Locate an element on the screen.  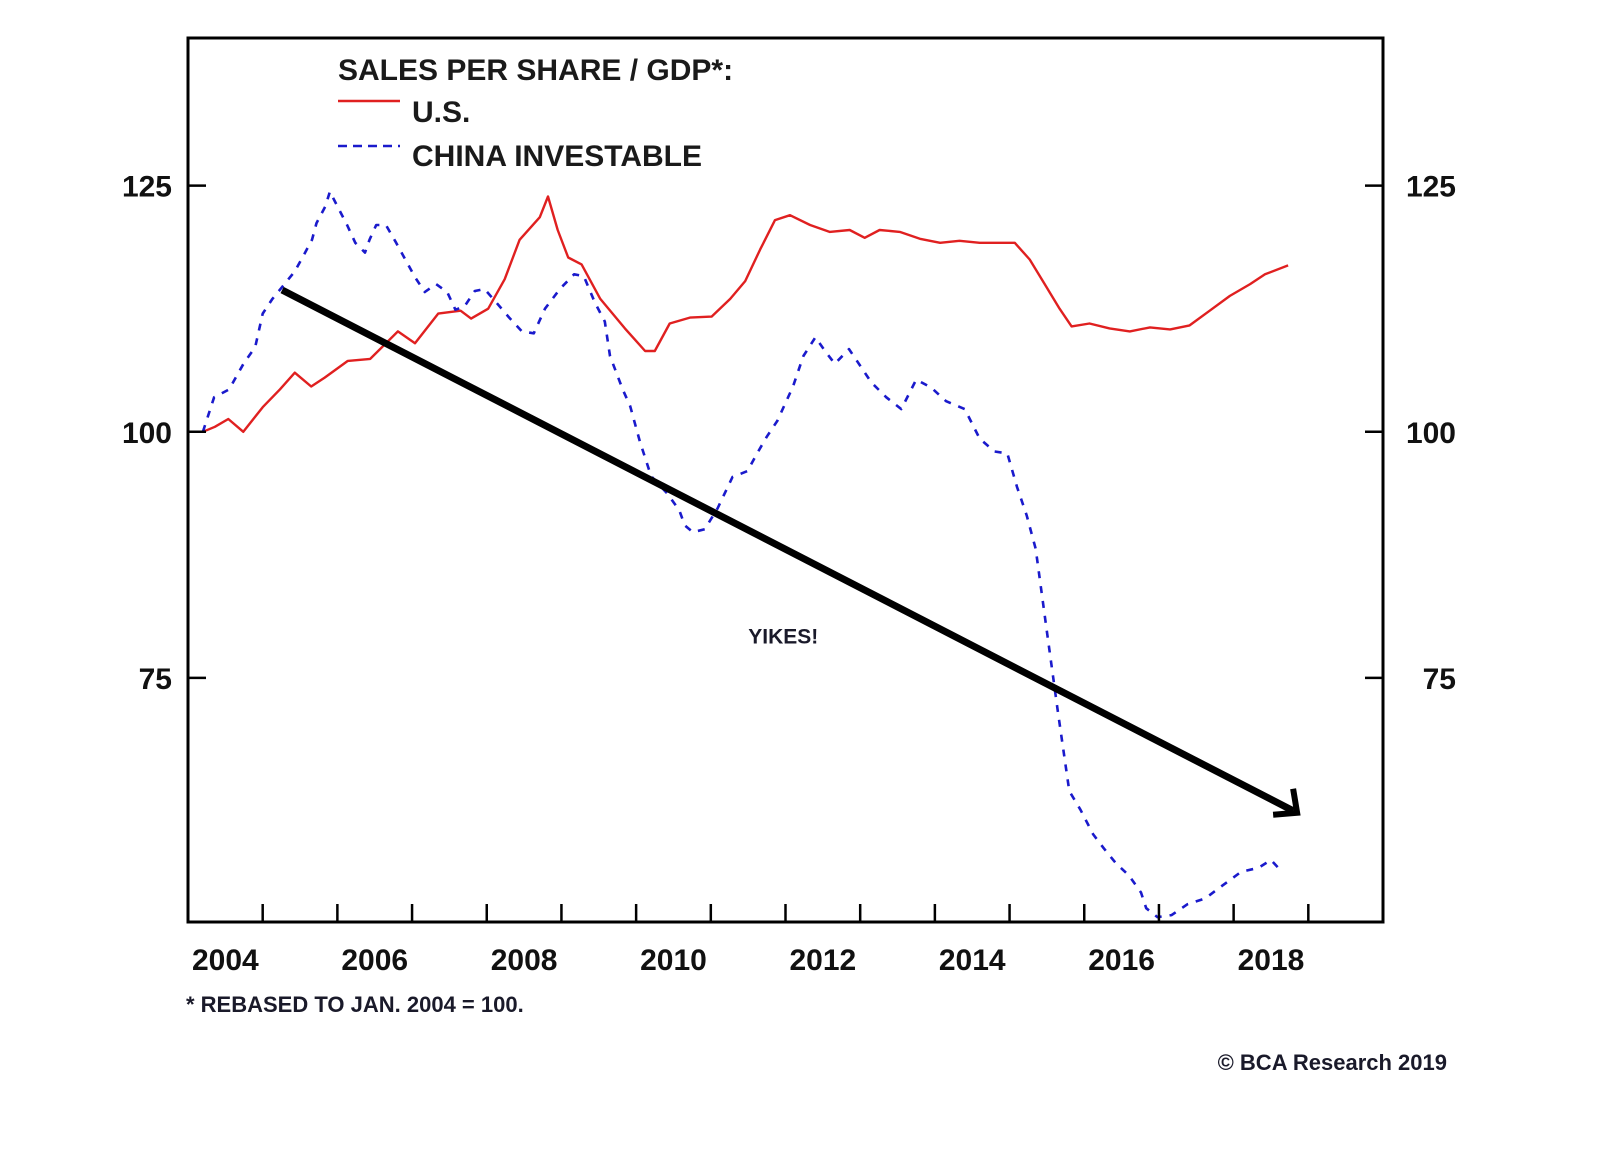
x-tick-label: 2016 is located at coordinates (1121, 960).